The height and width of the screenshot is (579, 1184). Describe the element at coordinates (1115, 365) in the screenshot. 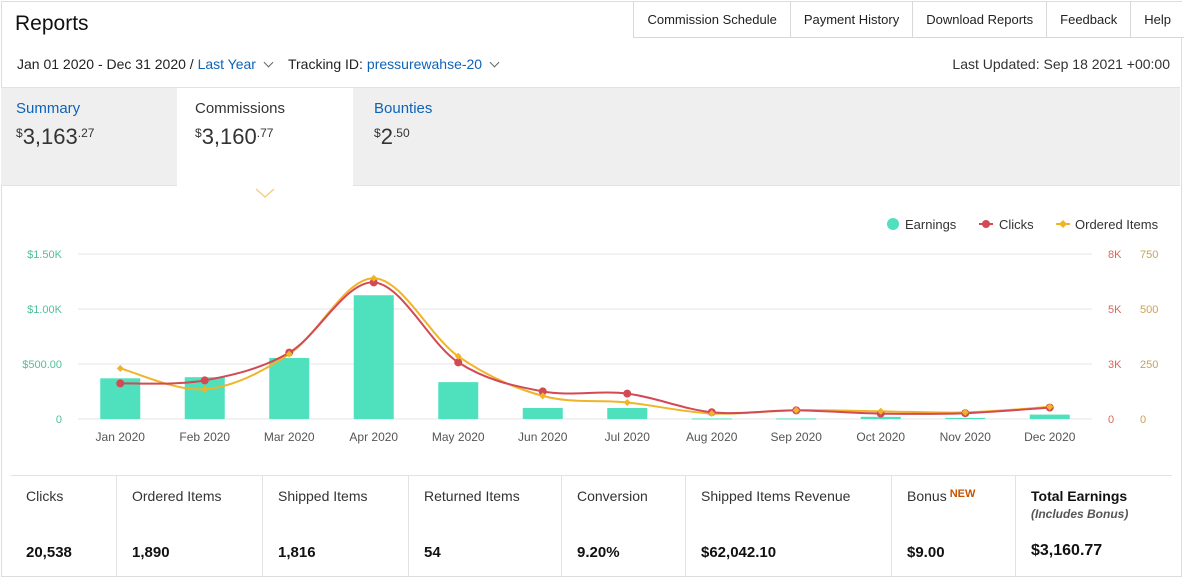

I see `clicks-axis-tick-label: 3K` at that location.